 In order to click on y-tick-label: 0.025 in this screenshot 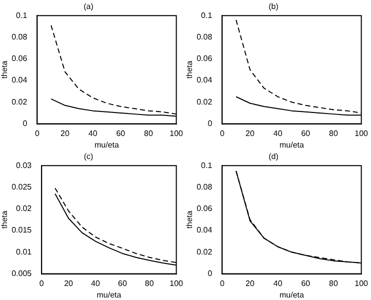, I will do `click(22, 187)`.